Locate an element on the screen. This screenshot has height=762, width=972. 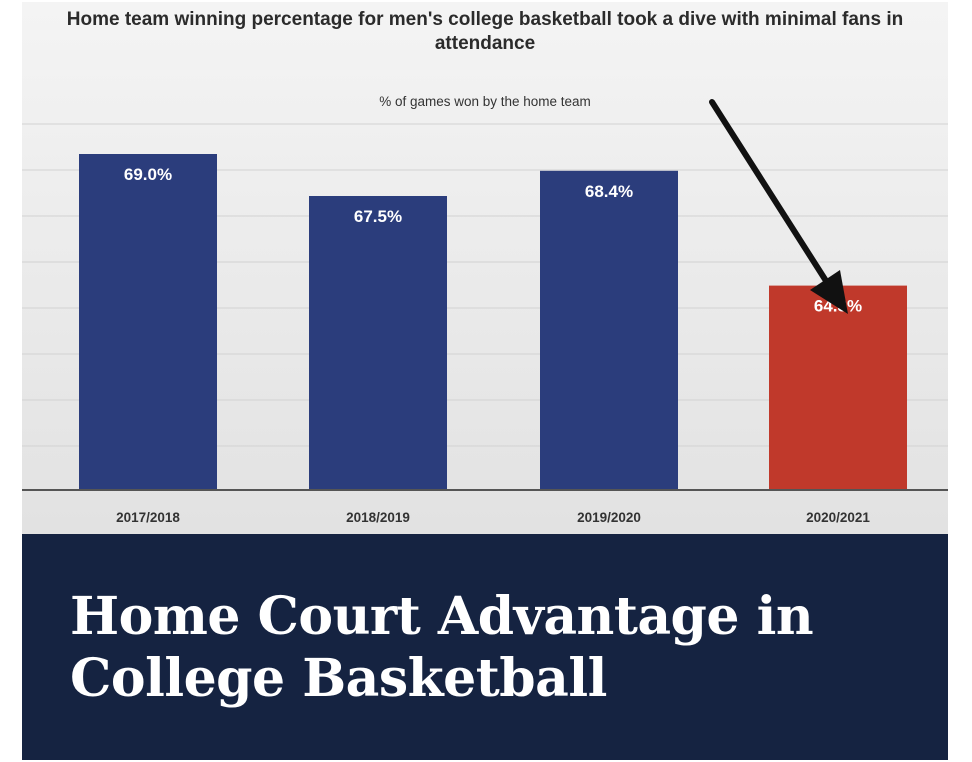
x-tick-label: 2019/2020 is located at coordinates (609, 517).